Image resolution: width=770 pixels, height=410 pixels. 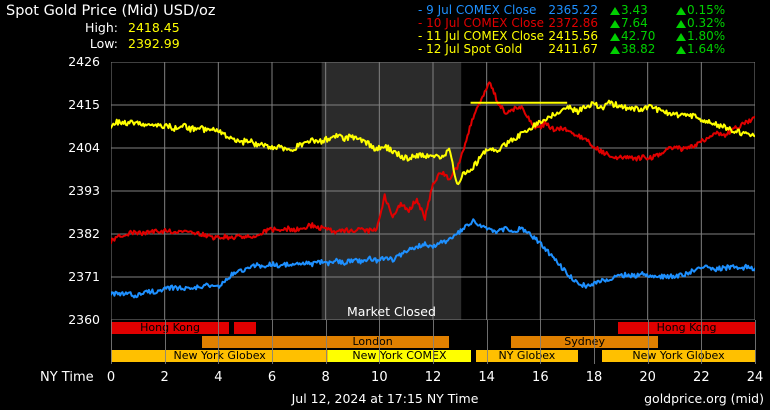 What do you see at coordinates (84, 190) in the screenshot?
I see `y-tick-label: 2393` at bounding box center [84, 190].